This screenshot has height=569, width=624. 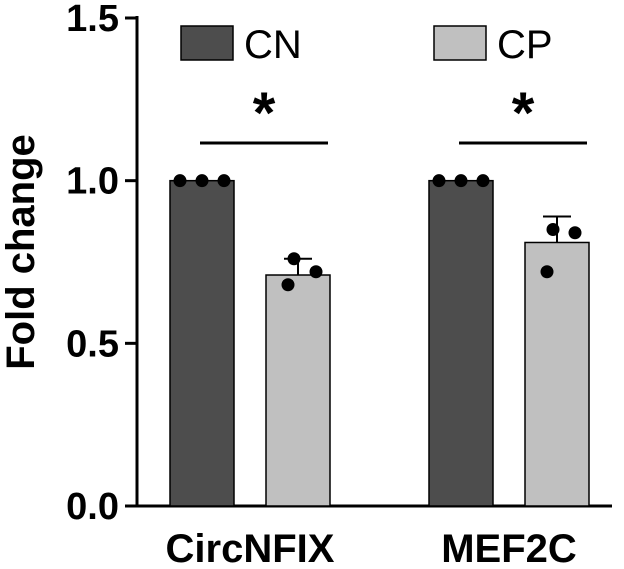 I want to click on x-category-label: MEF2C, so click(x=509, y=548).